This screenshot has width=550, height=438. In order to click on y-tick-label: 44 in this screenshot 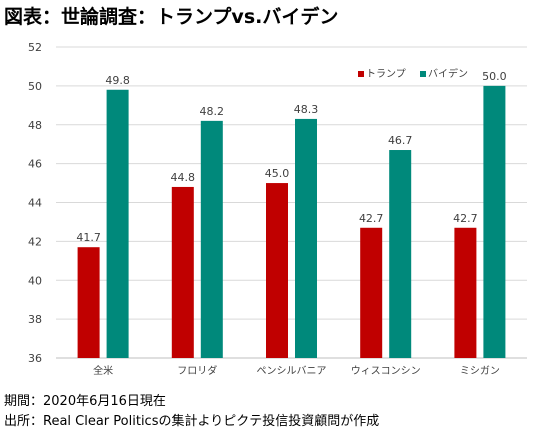, I will do `click(35, 203)`.